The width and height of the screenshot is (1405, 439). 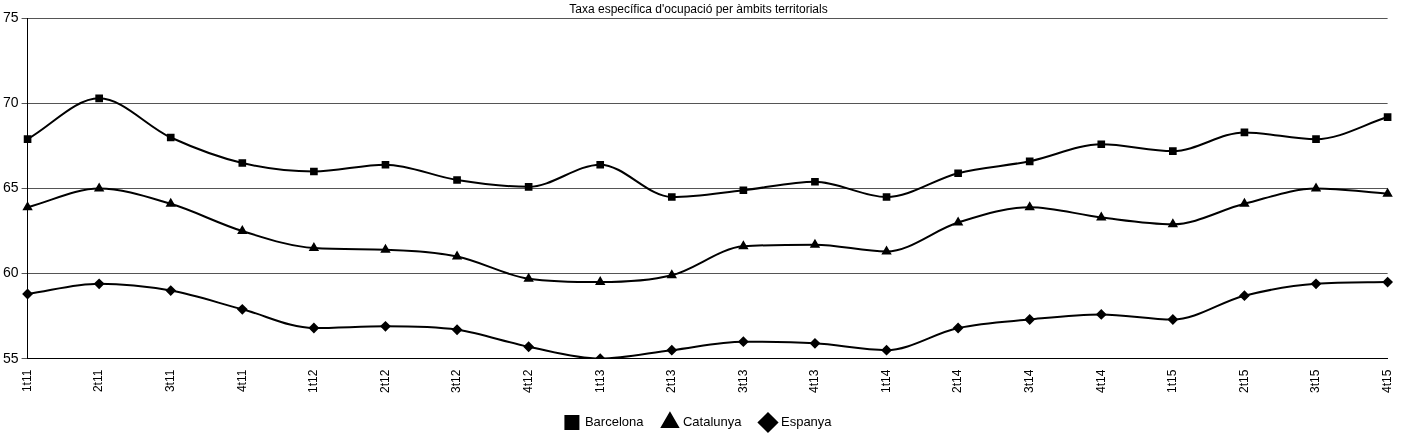 I want to click on x-tick-label: 2t12, so click(x=384, y=381).